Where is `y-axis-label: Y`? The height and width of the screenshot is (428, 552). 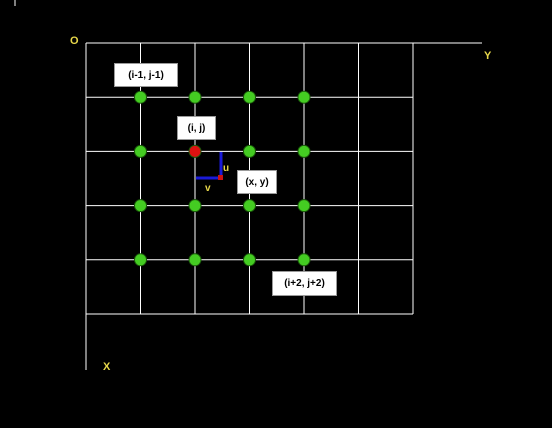
y-axis-label: Y is located at coordinates (488, 56).